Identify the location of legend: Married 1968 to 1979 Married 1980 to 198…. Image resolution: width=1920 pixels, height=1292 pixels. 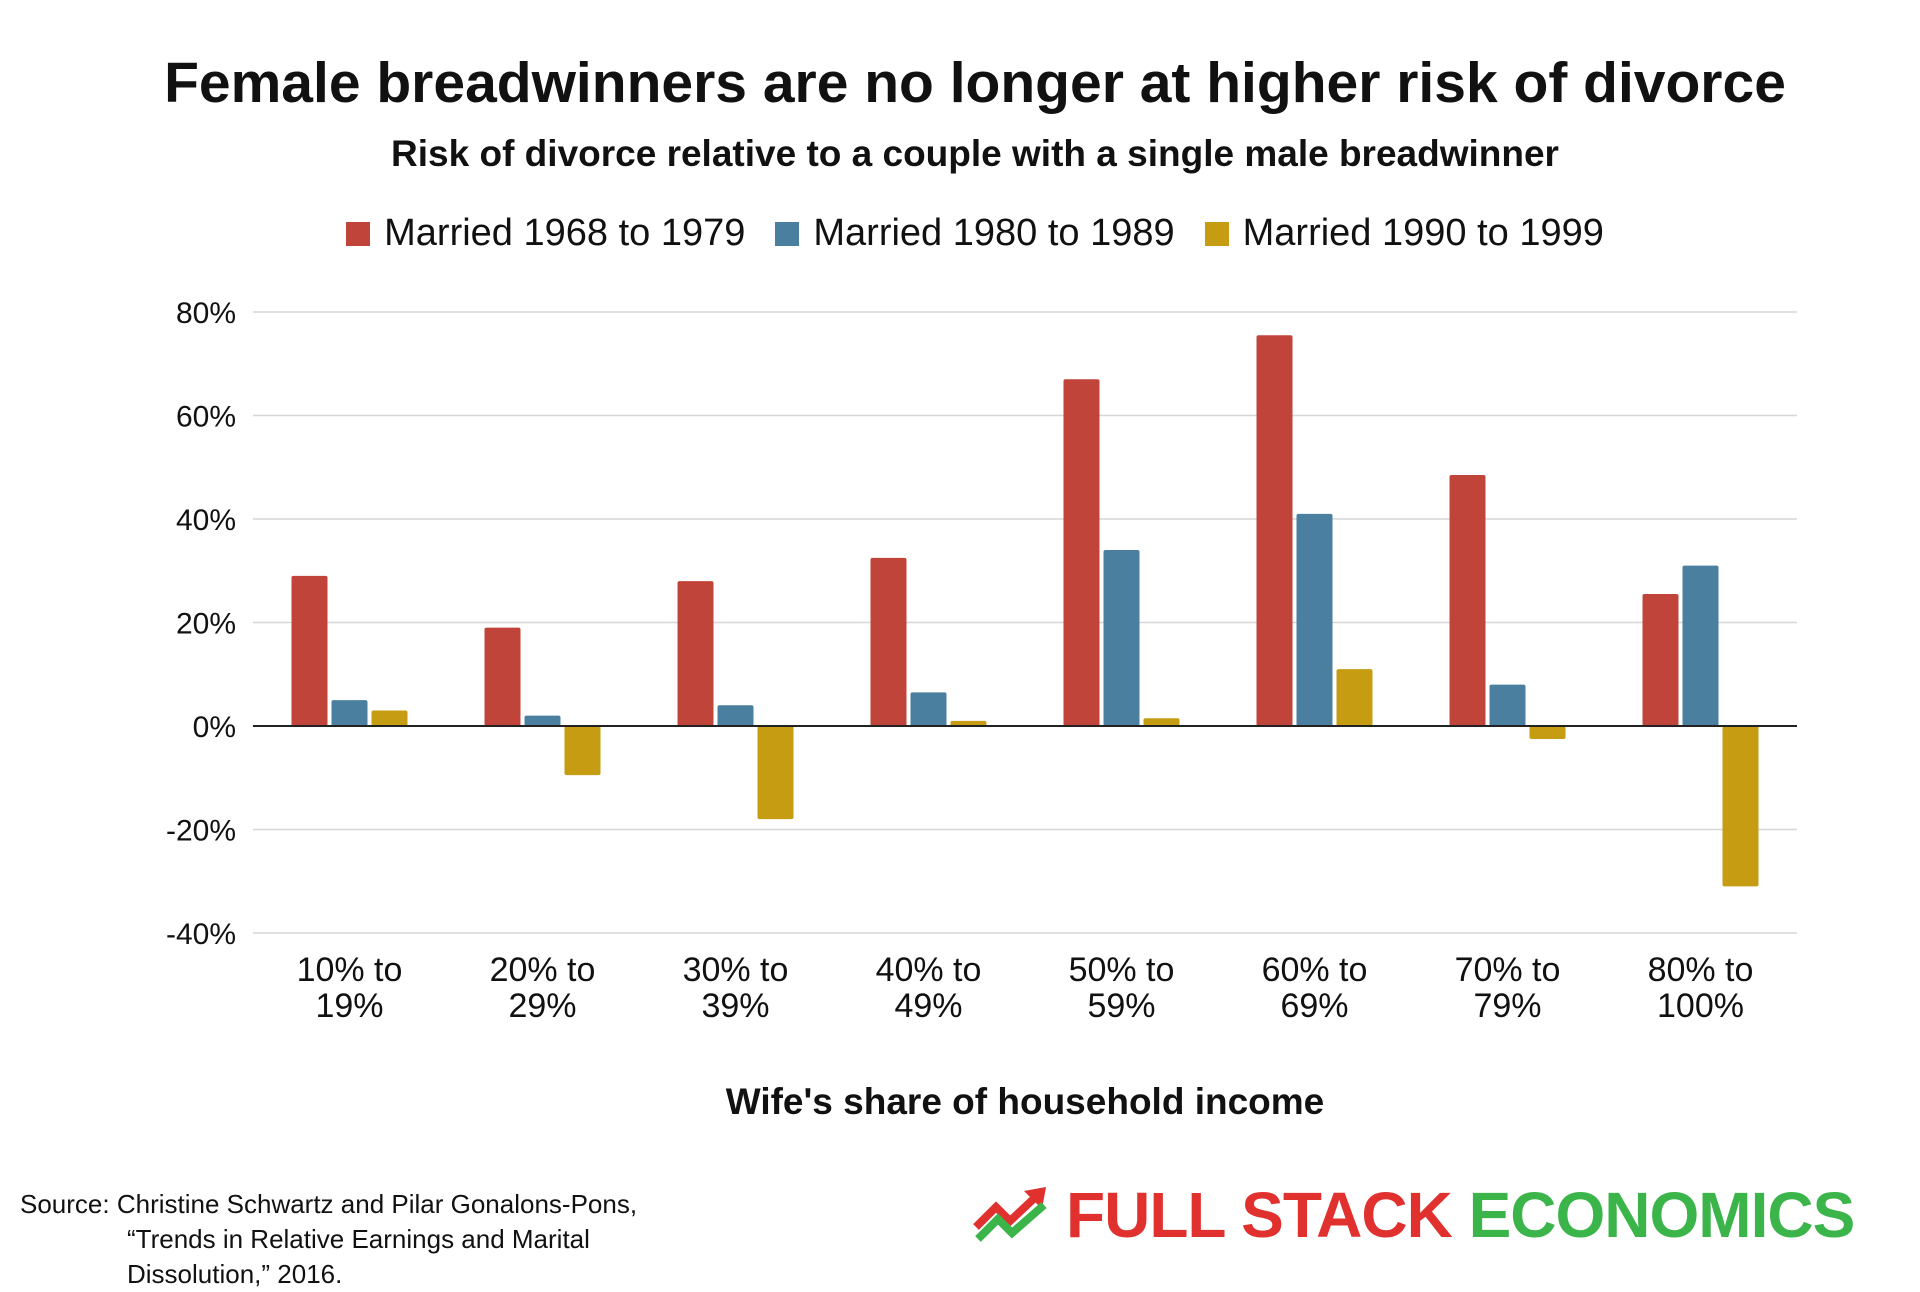
(960, 233).